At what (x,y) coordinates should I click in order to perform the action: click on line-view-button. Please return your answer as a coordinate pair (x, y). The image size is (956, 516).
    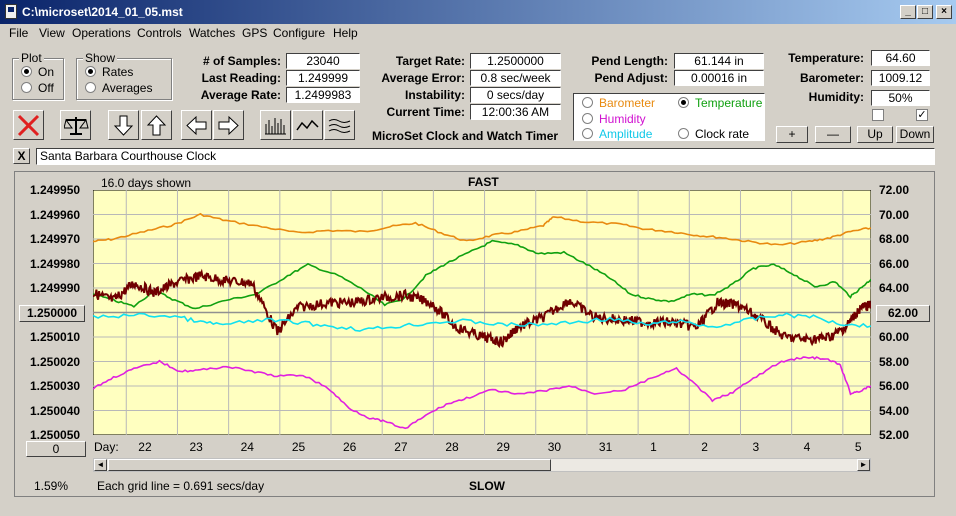
    Looking at the image, I should click on (307, 125).